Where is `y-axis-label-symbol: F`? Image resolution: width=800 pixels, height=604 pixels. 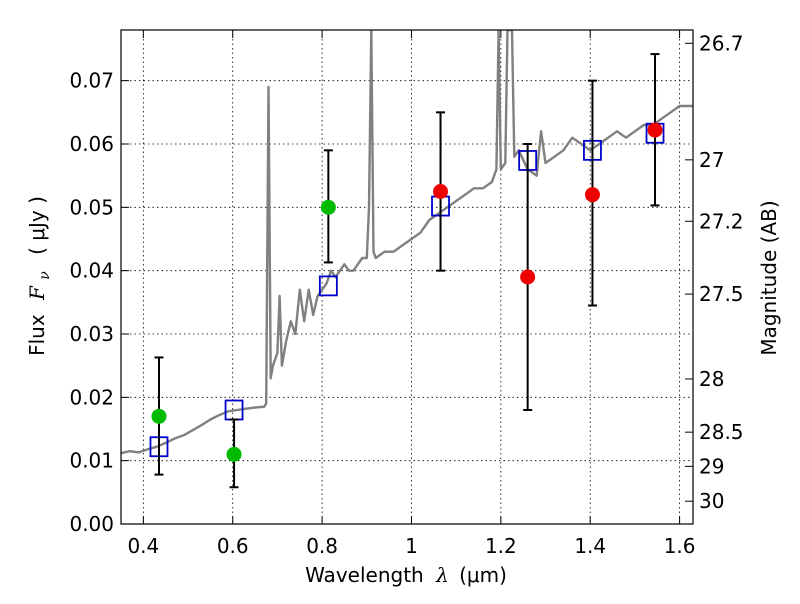 y-axis-label-symbol: F is located at coordinates (37, 293).